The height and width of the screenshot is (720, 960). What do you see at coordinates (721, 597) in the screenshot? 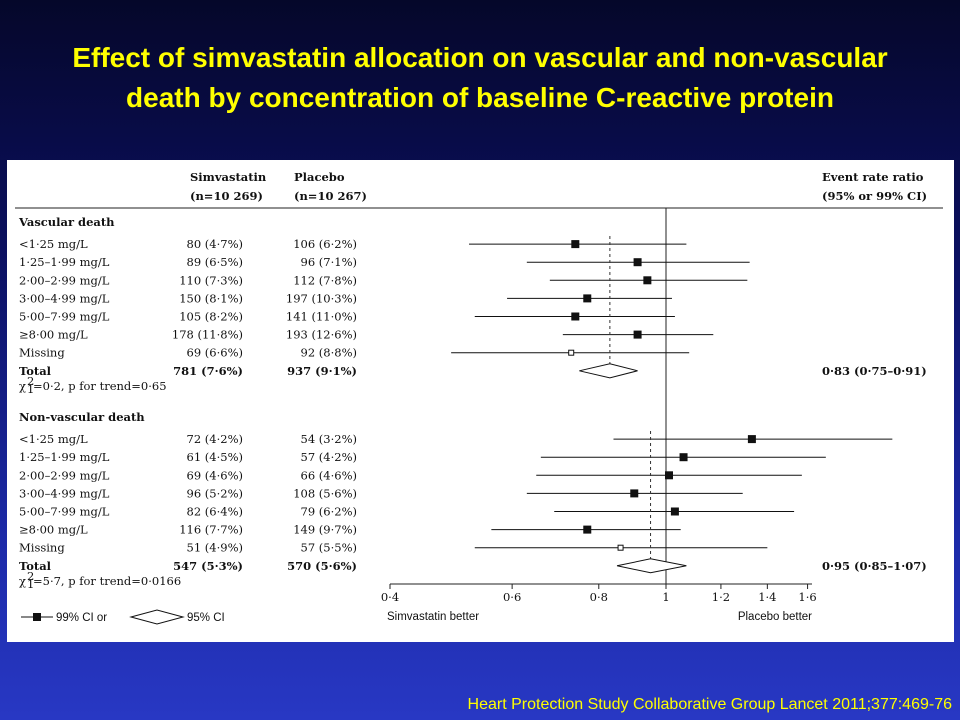
I see `x-tick-label: 1·2` at bounding box center [721, 597].